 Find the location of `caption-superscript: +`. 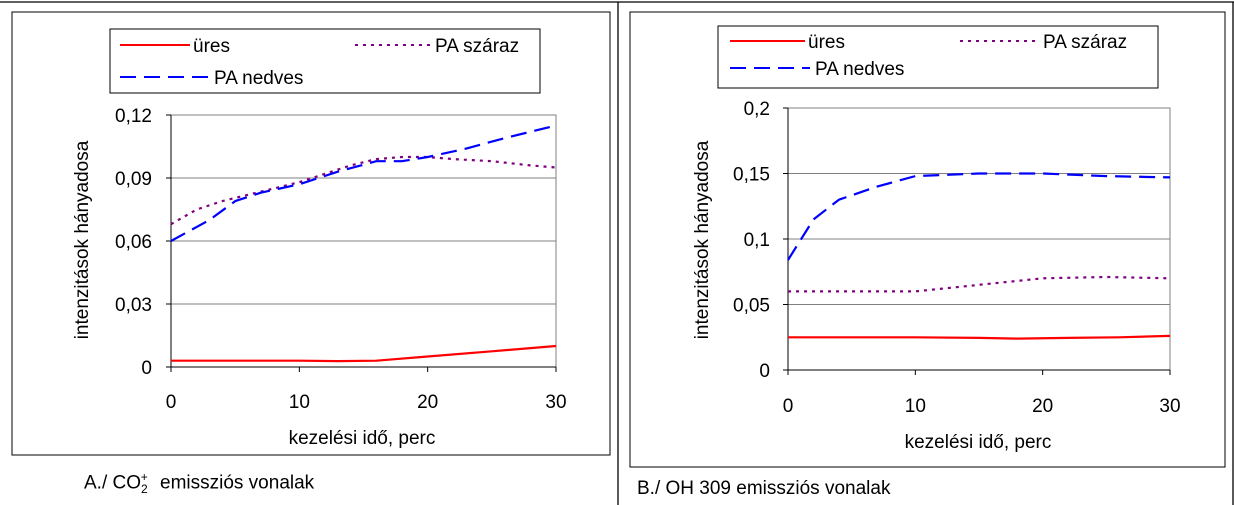

caption-superscript: + is located at coordinates (144, 477).